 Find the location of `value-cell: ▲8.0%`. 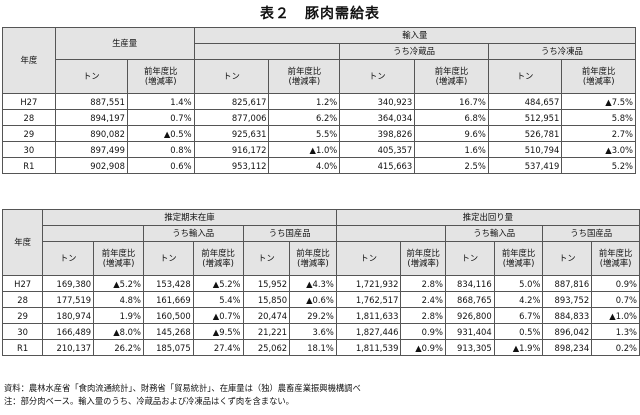

value-cell: ▲8.0% is located at coordinates (118, 331).